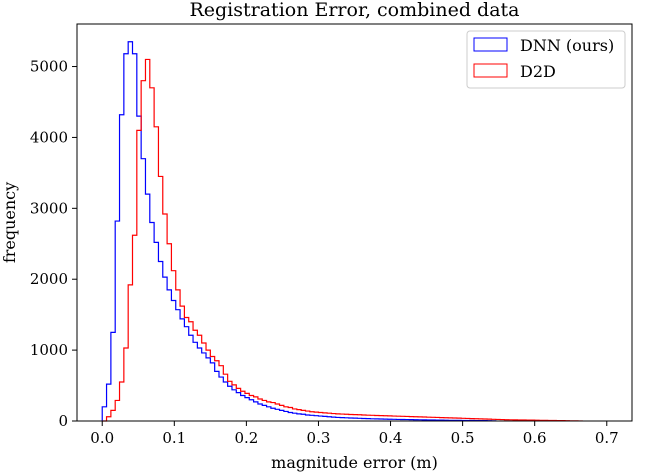  What do you see at coordinates (607, 438) in the screenshot?
I see `x-tick-label: 0.7` at bounding box center [607, 438].